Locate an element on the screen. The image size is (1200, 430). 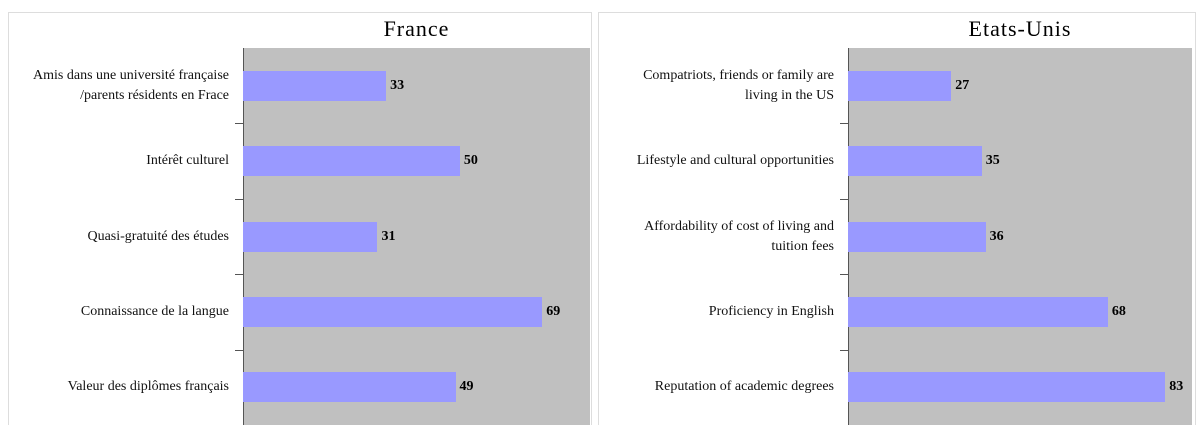
value-label: 31 is located at coordinates (388, 236).